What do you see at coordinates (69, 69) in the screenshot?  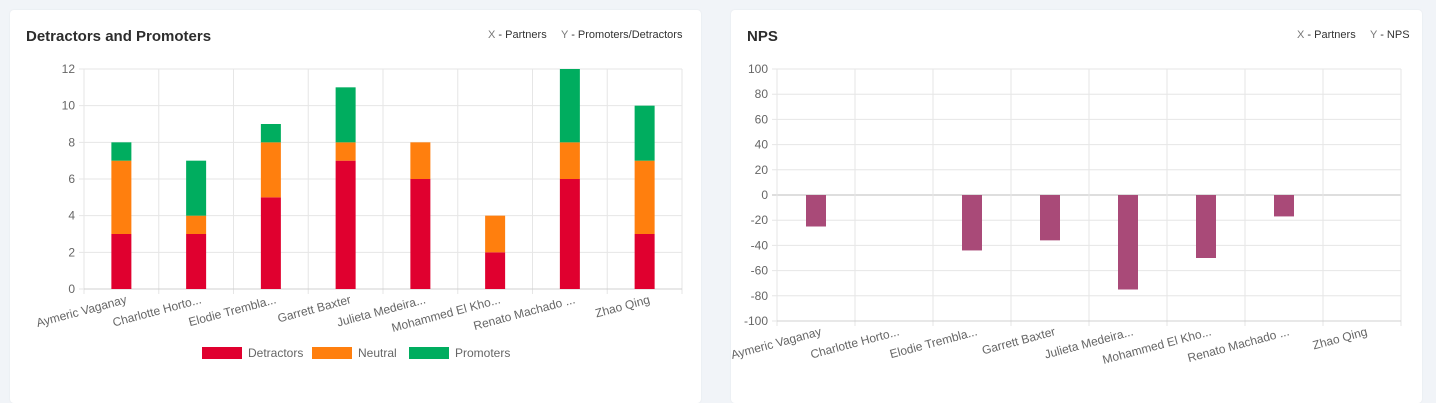 I see `y-tick-label: 12` at bounding box center [69, 69].